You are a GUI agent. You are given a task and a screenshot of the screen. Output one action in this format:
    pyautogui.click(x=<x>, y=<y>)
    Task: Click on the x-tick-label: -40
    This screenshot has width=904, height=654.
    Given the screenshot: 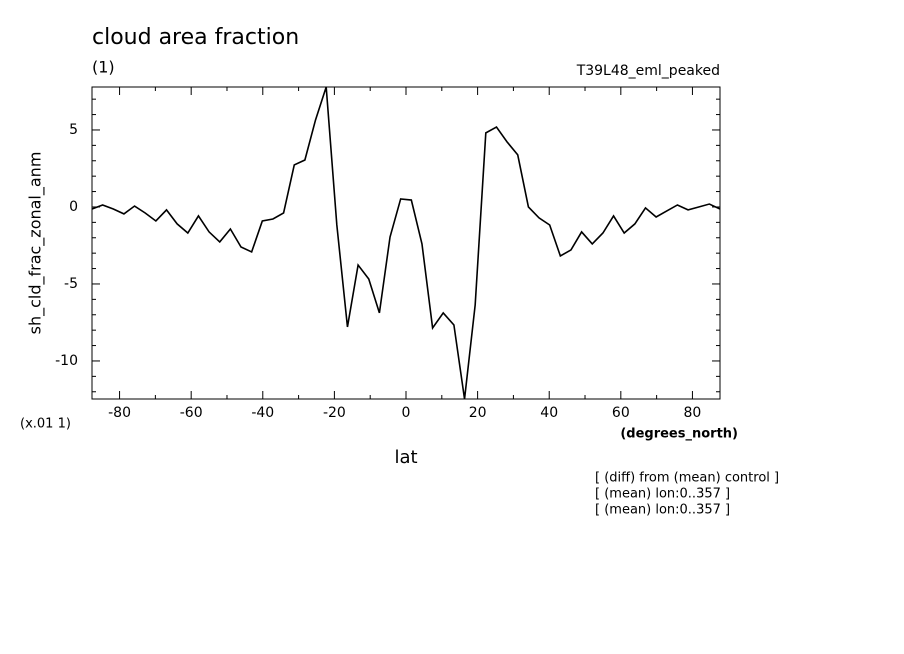 What is the action you would take?
    pyautogui.click(x=262, y=413)
    